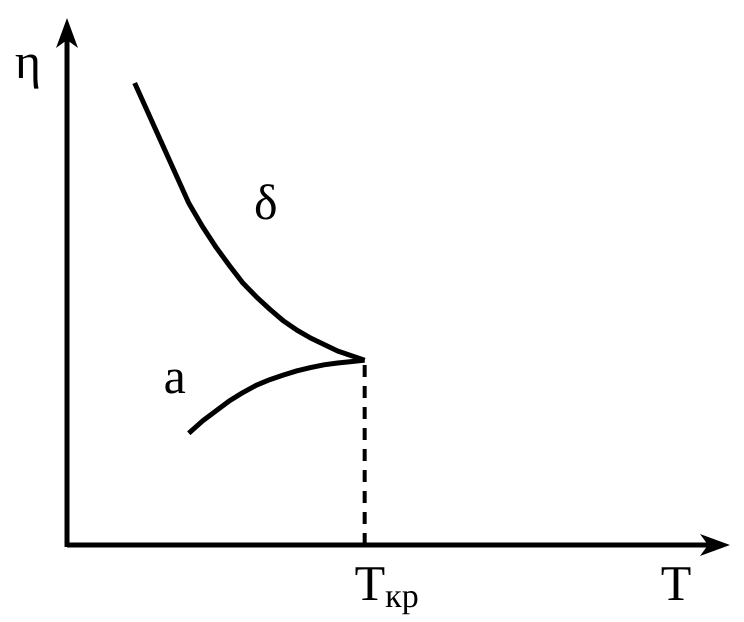 This screenshot has width=744, height=622. What do you see at coordinates (28, 61) in the screenshot?
I see `y-axis-title: η` at bounding box center [28, 61].